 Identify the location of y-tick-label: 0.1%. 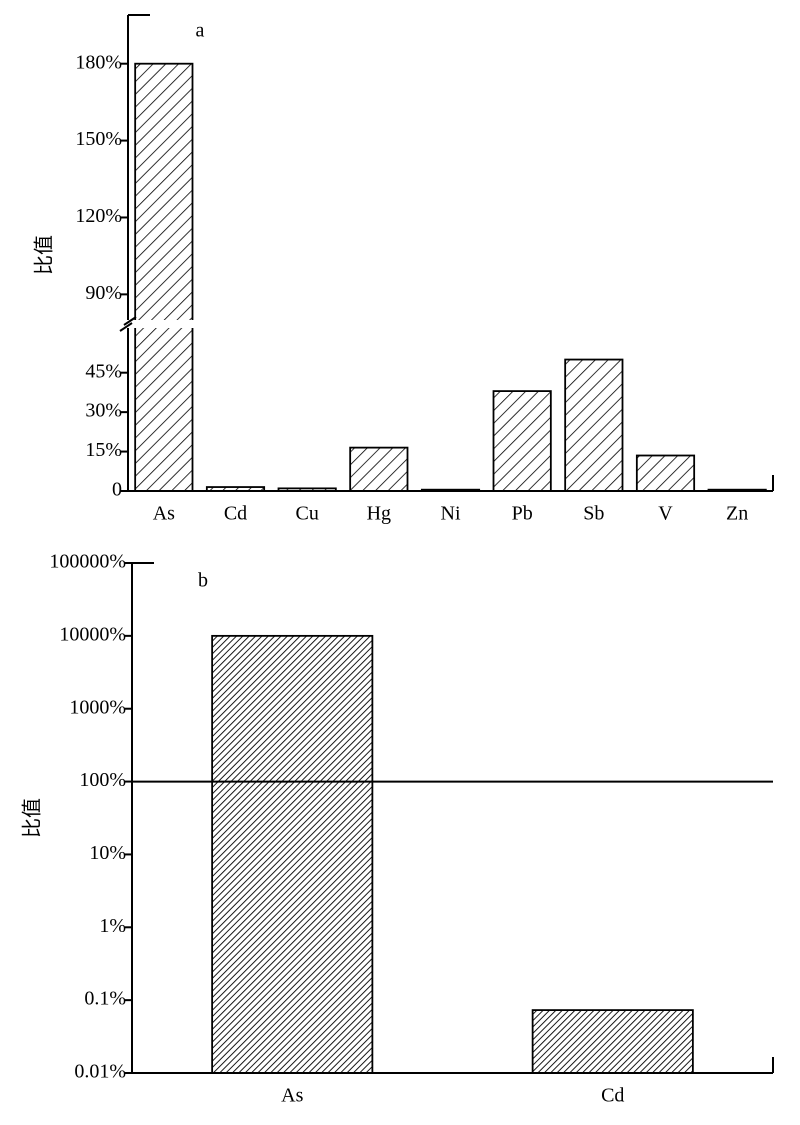
(105, 999).